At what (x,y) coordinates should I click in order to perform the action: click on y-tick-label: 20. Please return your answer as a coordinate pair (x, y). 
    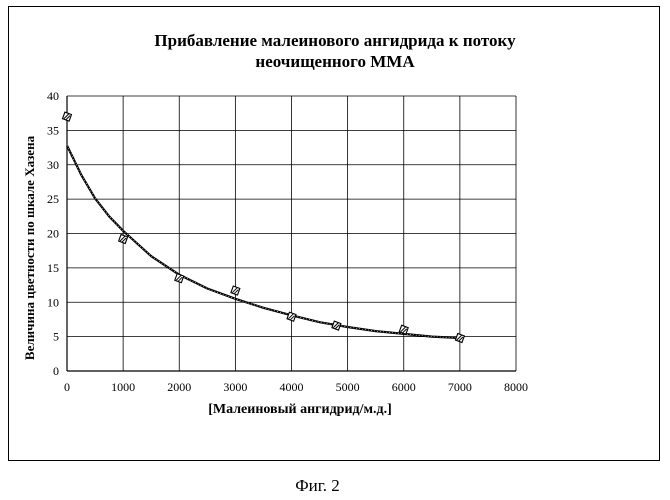
    Looking at the image, I should click on (53, 234).